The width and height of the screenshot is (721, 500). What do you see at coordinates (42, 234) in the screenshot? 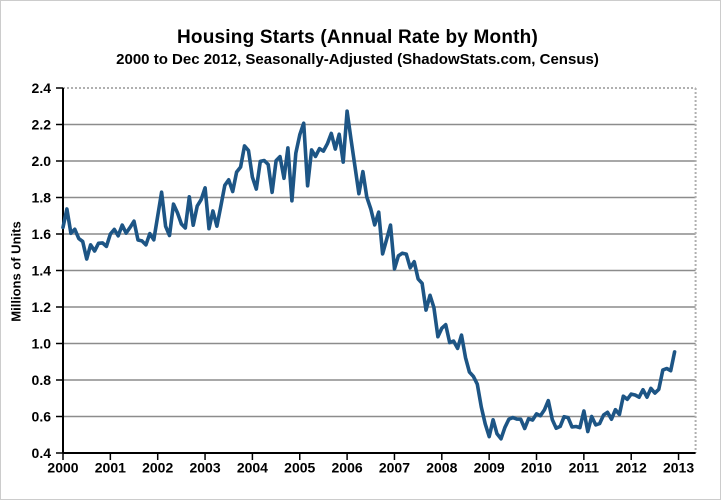
I see `y-tick-label: 1.6` at bounding box center [42, 234].